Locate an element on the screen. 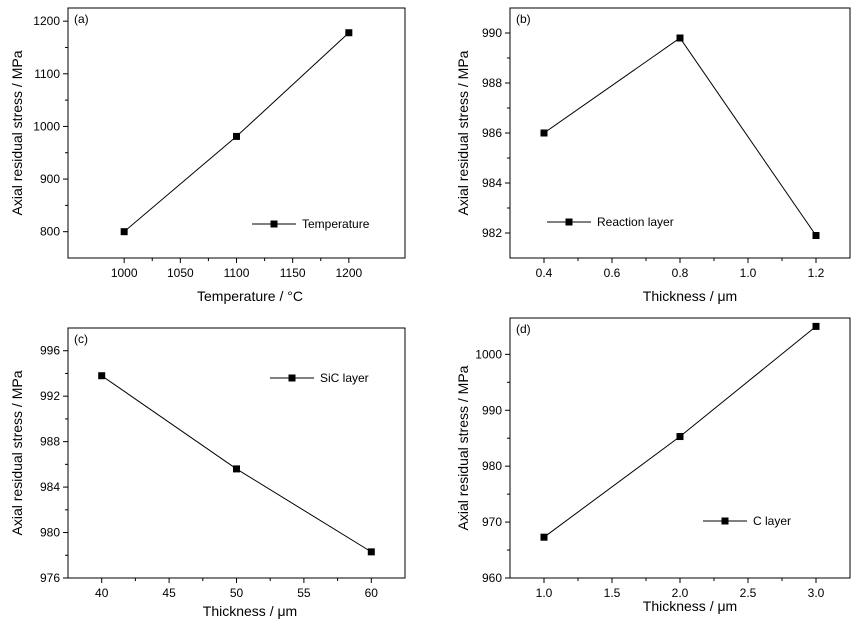  x-tick-label: 0.8 is located at coordinates (680, 273).